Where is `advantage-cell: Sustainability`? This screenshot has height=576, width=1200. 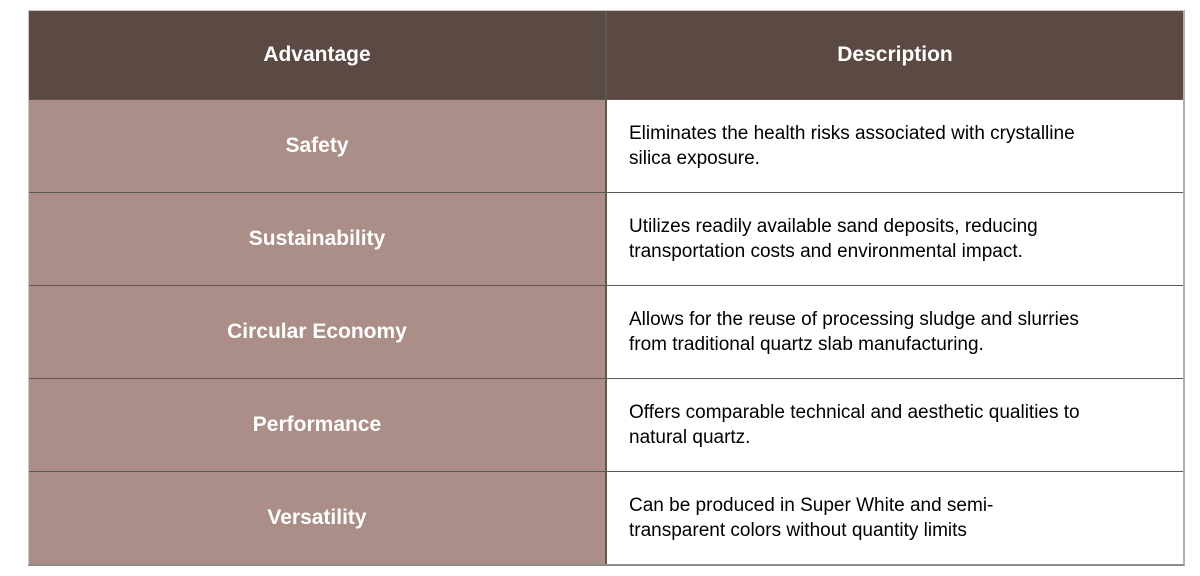 advantage-cell: Sustainability is located at coordinates (317, 239).